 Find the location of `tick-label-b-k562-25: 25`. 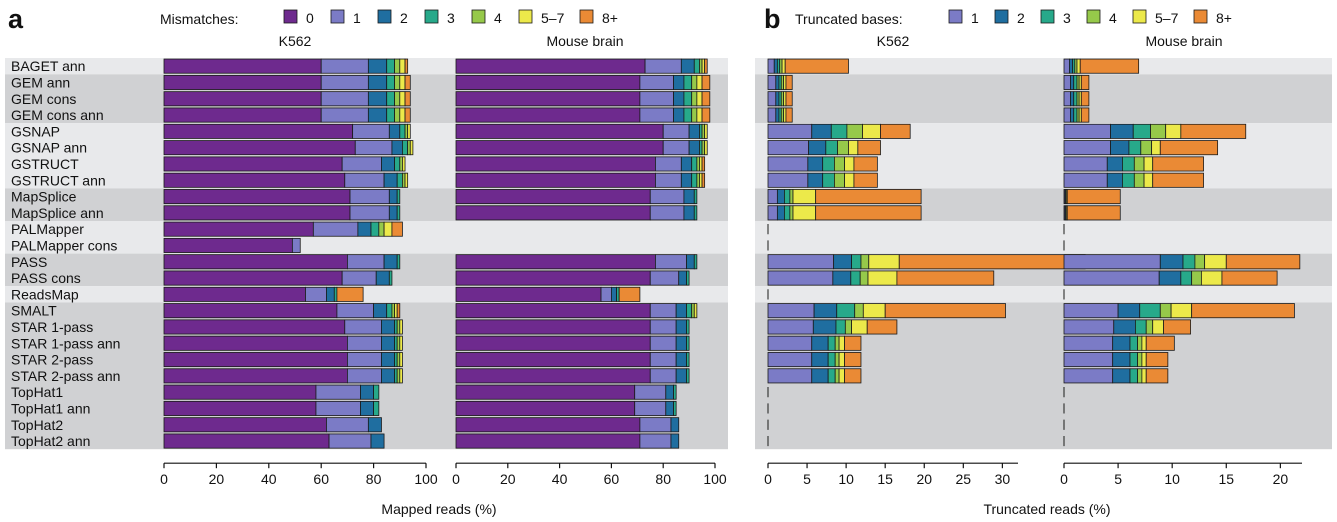

tick-label-b-k562-25: 25 is located at coordinates (964, 479).